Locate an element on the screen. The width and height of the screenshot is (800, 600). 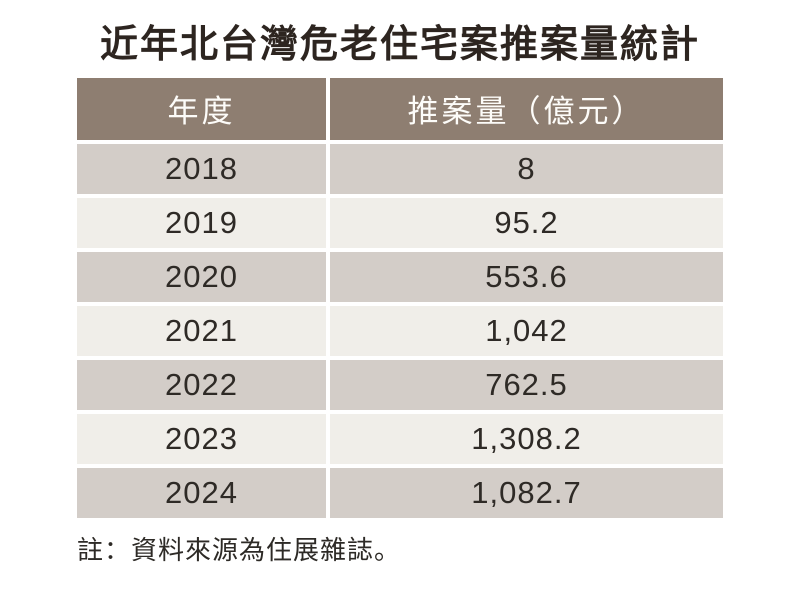
year-cell: 2019 is located at coordinates (201, 222).